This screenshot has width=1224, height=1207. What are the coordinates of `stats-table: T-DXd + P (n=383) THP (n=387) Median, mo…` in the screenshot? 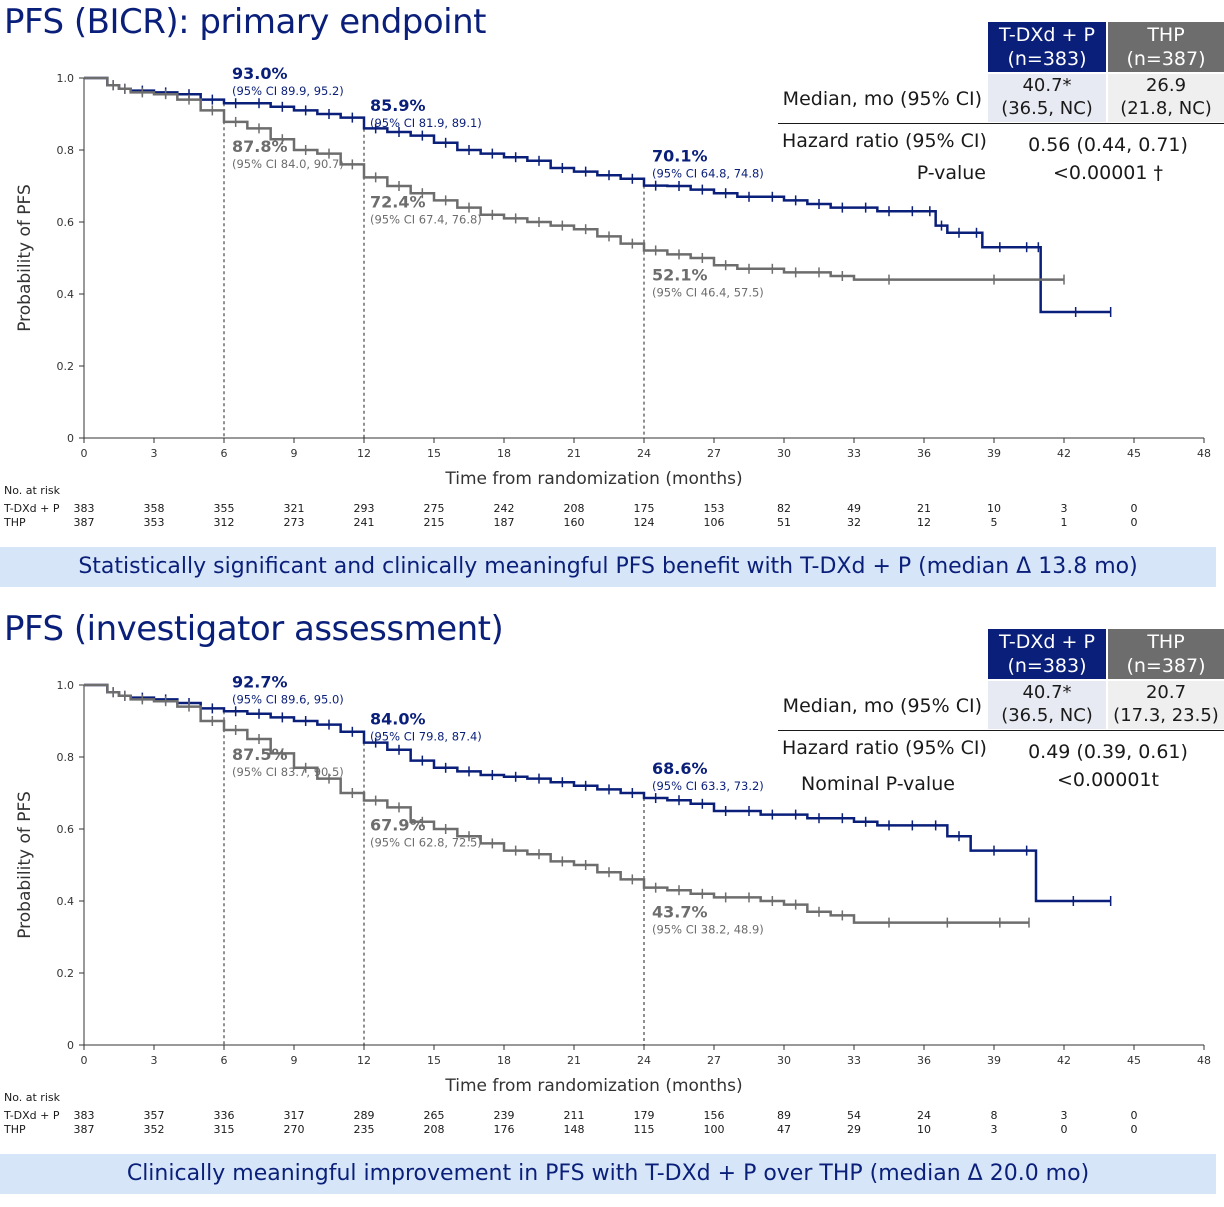 It's located at (1001, 107).